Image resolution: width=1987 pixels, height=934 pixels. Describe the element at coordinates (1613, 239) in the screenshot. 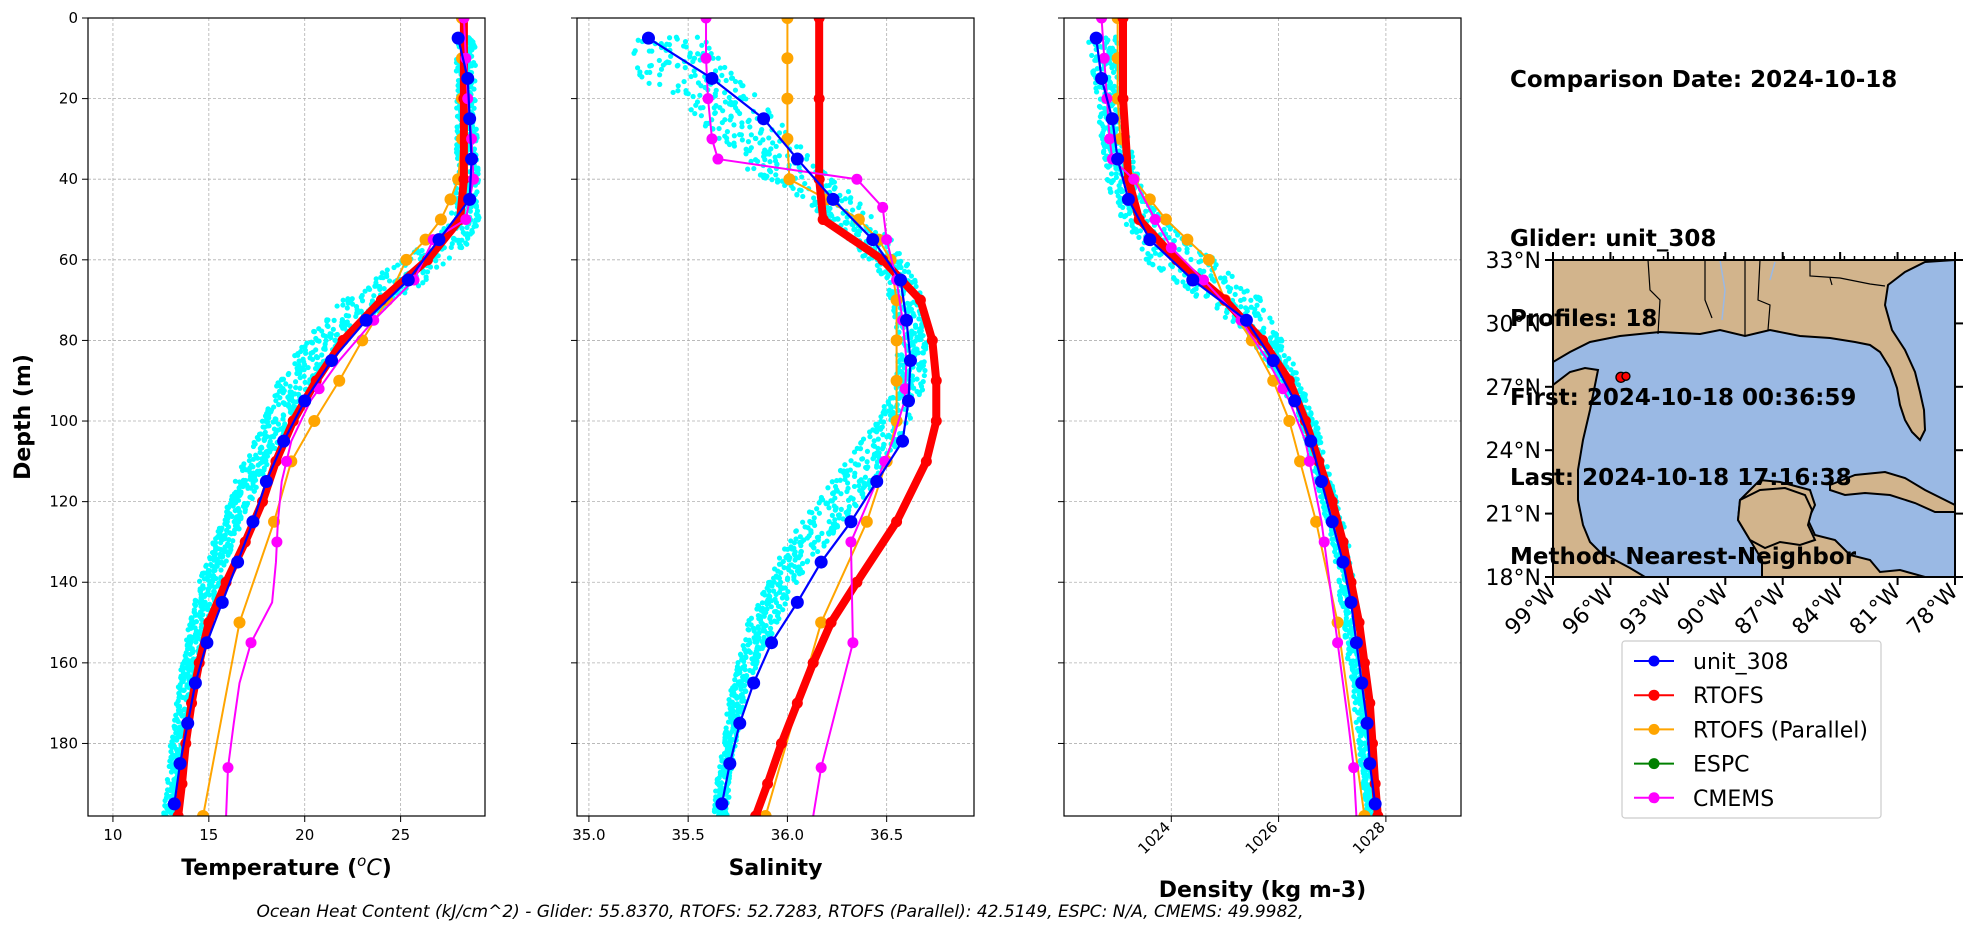

I see `glider-name: Glider: unit_308` at that location.